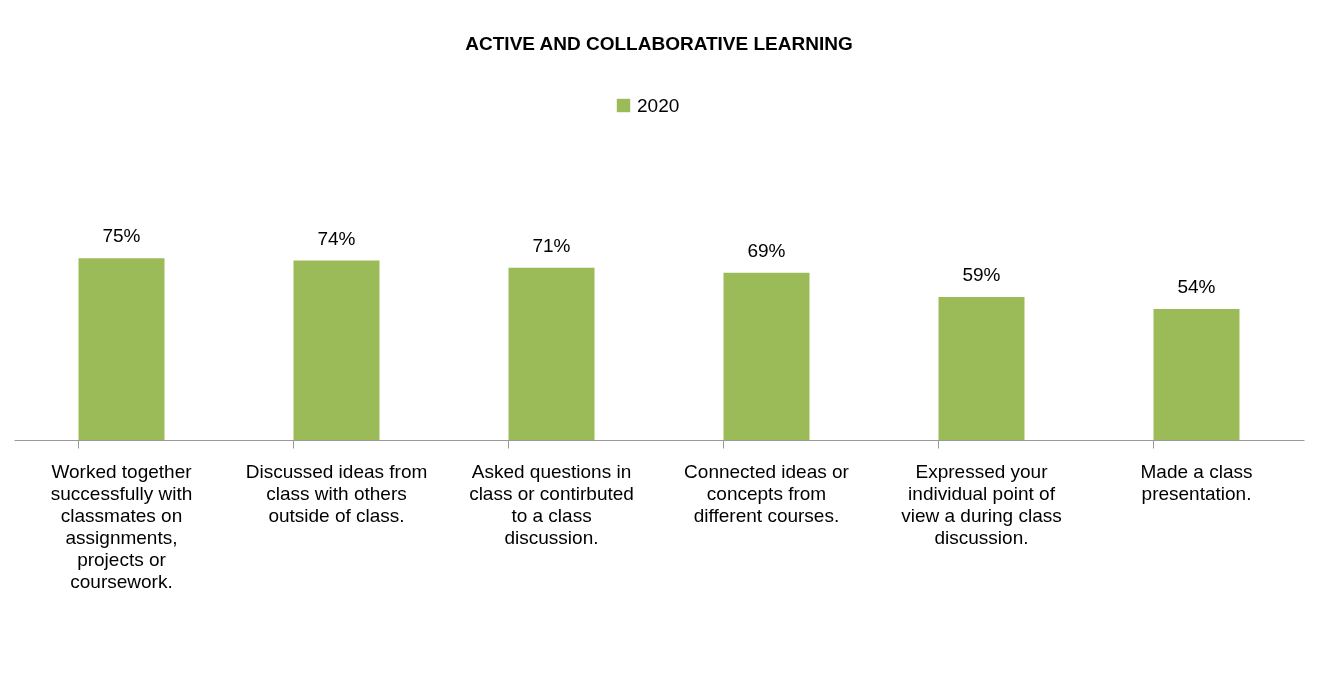 This screenshot has height=676, width=1319. What do you see at coordinates (766, 250) in the screenshot?
I see `data-label: 69%` at bounding box center [766, 250].